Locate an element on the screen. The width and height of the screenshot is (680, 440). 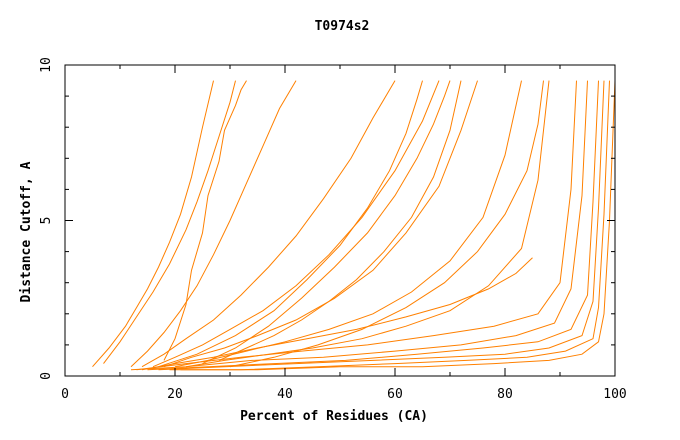
chart-title: T0974s2 is located at coordinates (342, 26).